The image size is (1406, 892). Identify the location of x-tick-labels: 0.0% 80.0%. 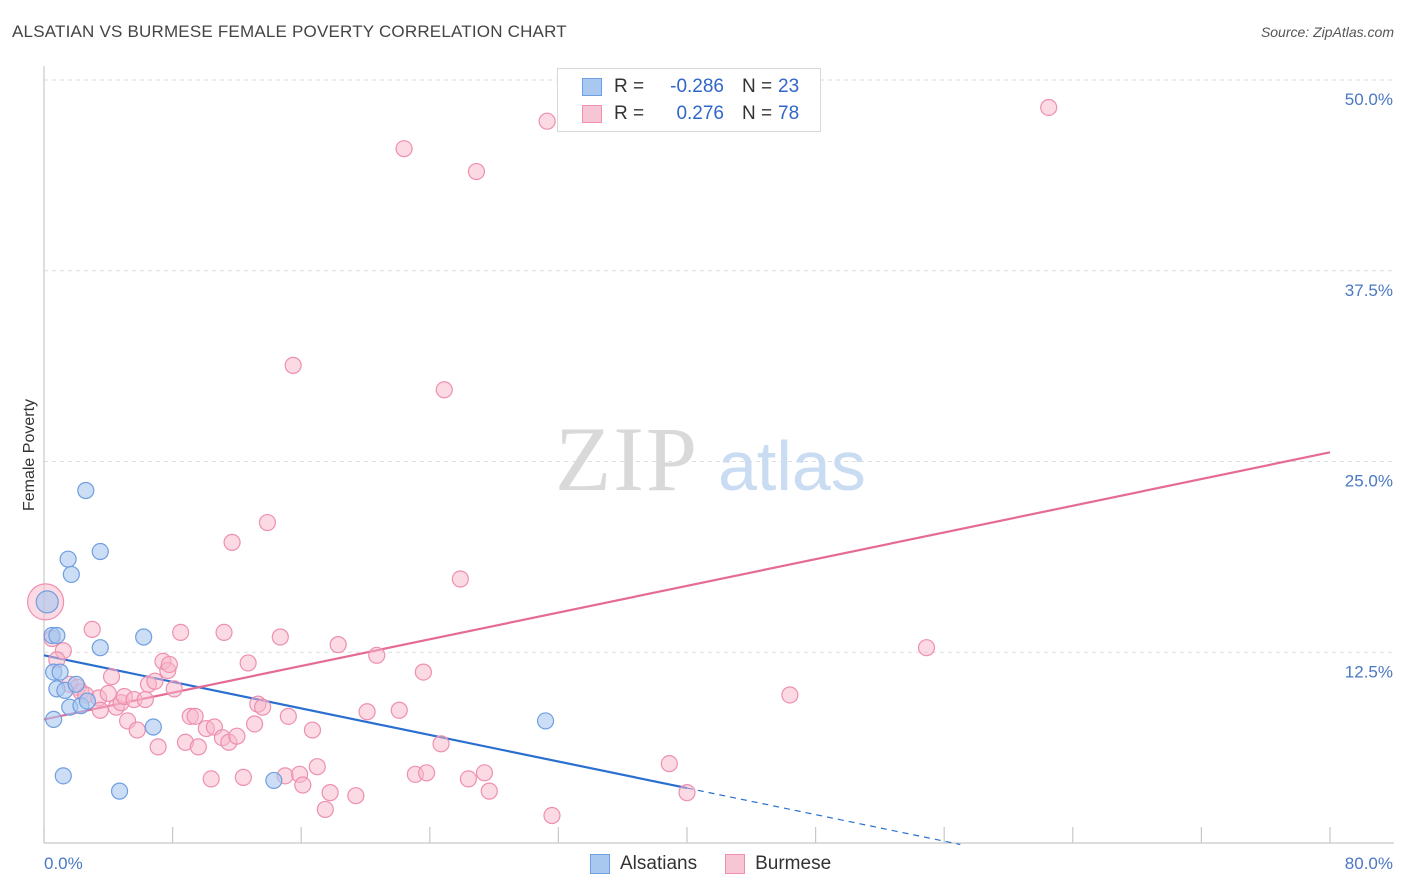
(718, 863).